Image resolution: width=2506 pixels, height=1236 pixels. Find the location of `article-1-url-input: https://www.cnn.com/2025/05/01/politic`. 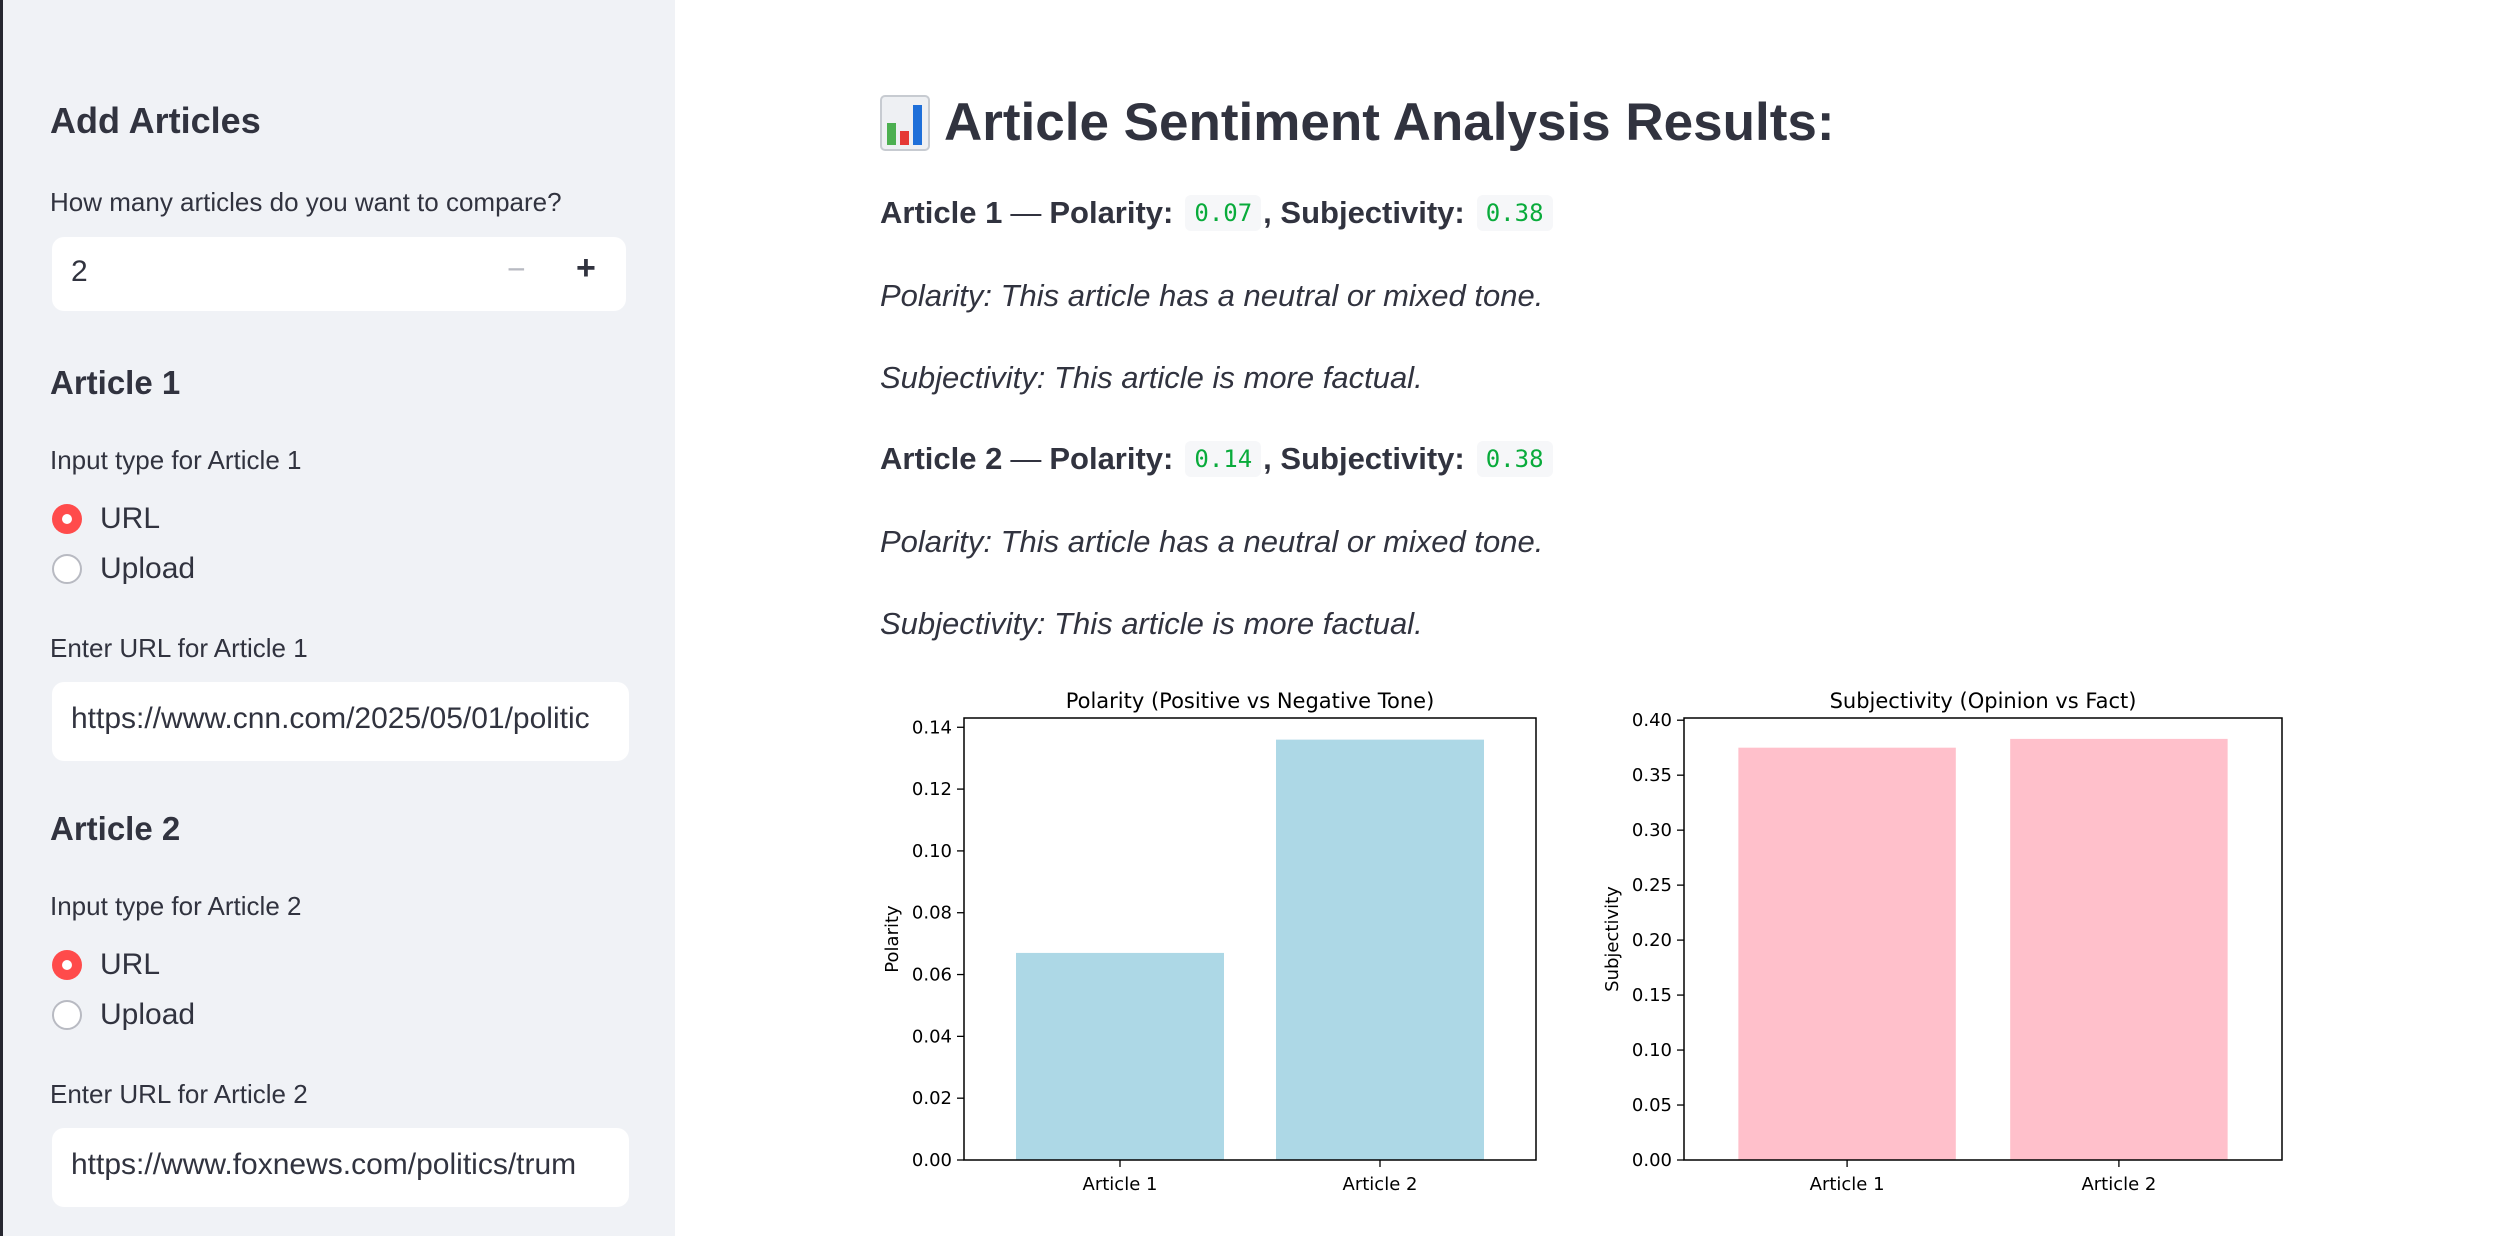

article-1-url-input: https://www.cnn.com/2025/05/01/politic is located at coordinates (340, 721).